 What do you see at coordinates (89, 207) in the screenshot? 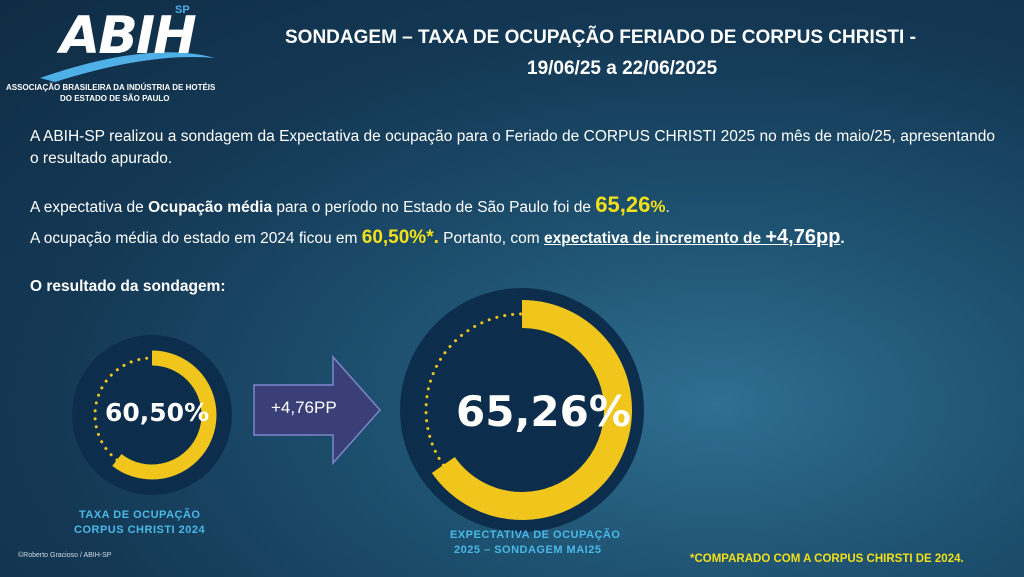
I see `exp-prefix: A expectativa de` at bounding box center [89, 207].